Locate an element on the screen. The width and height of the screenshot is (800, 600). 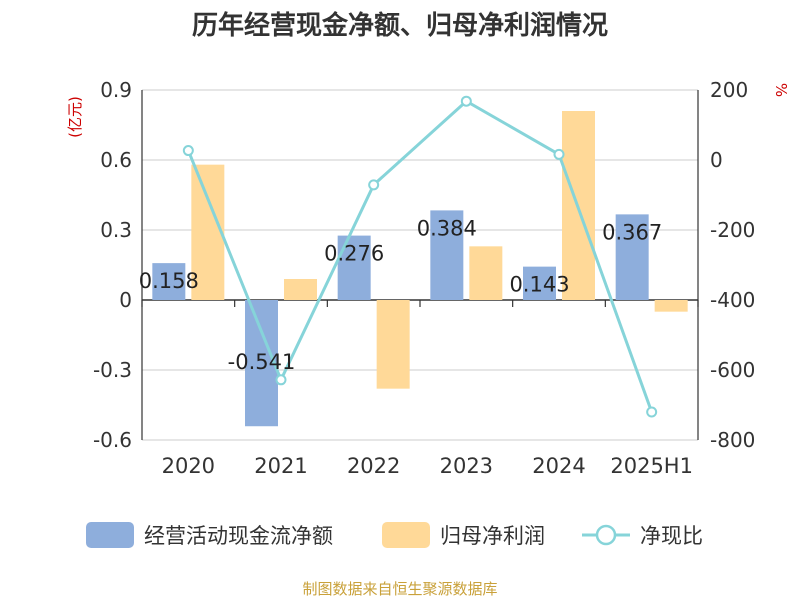
legend-label-cashflow: 经营活动现金流净额 is located at coordinates (238, 536).